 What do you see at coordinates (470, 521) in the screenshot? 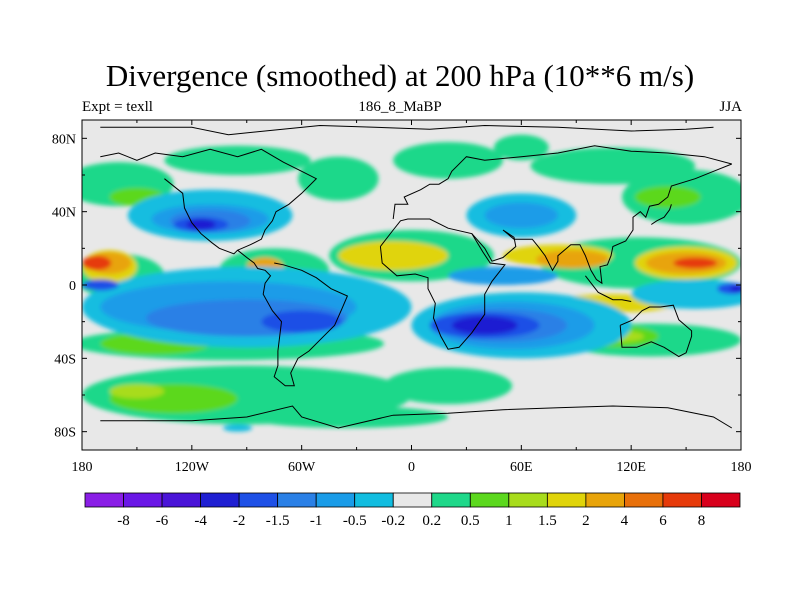
I see `colorbar-label-9: 0.5` at bounding box center [470, 521].